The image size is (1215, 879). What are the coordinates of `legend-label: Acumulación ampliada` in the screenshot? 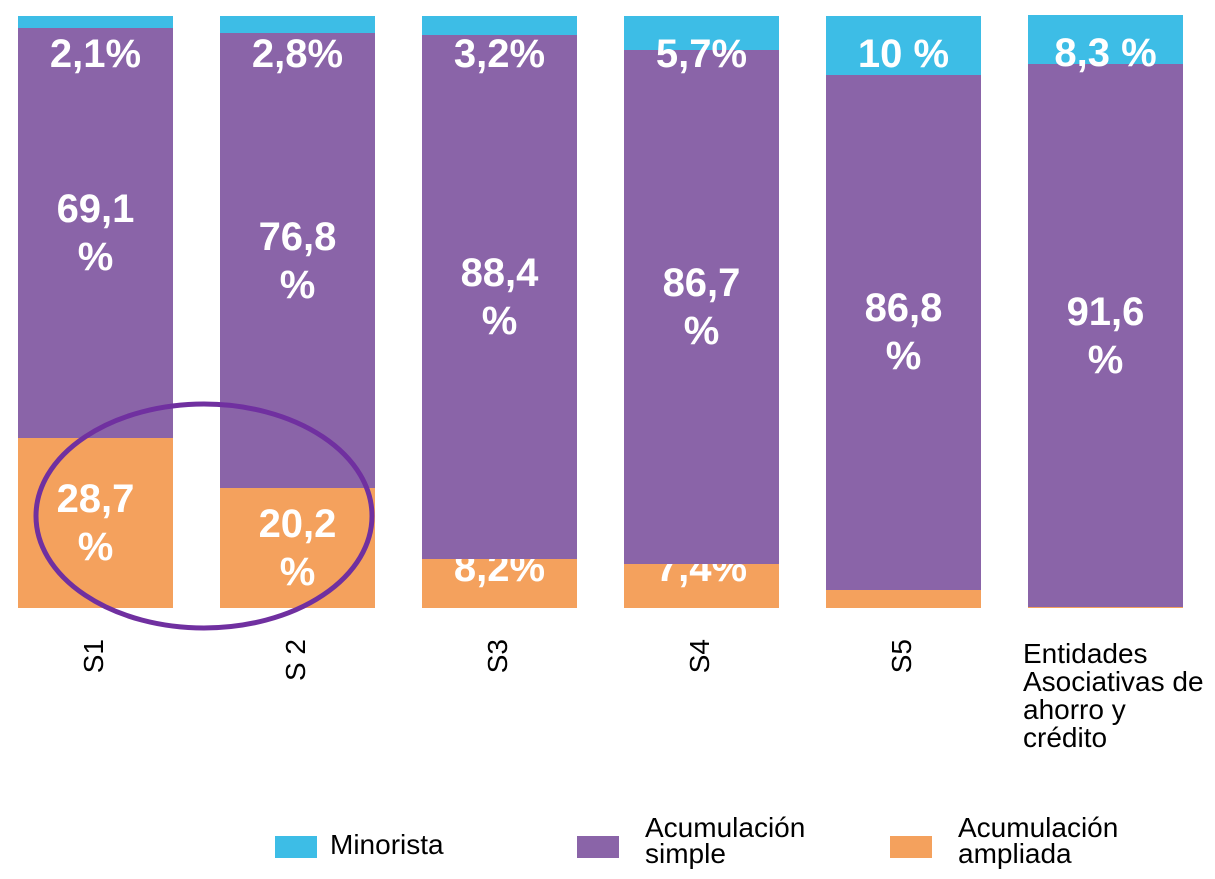 It's located at (1038, 840).